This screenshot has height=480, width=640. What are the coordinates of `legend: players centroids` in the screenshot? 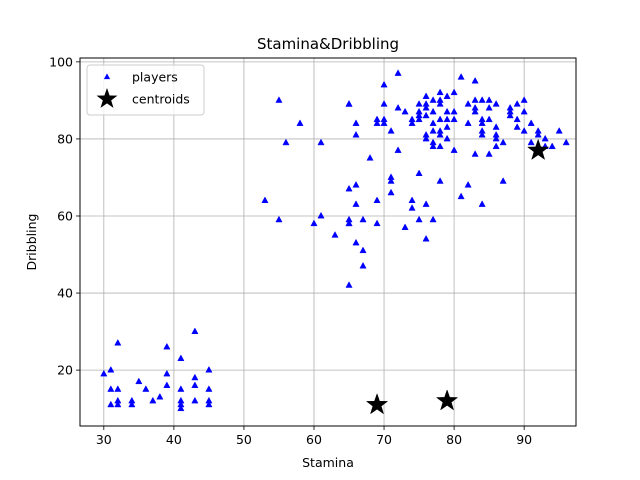 It's located at (145, 90).